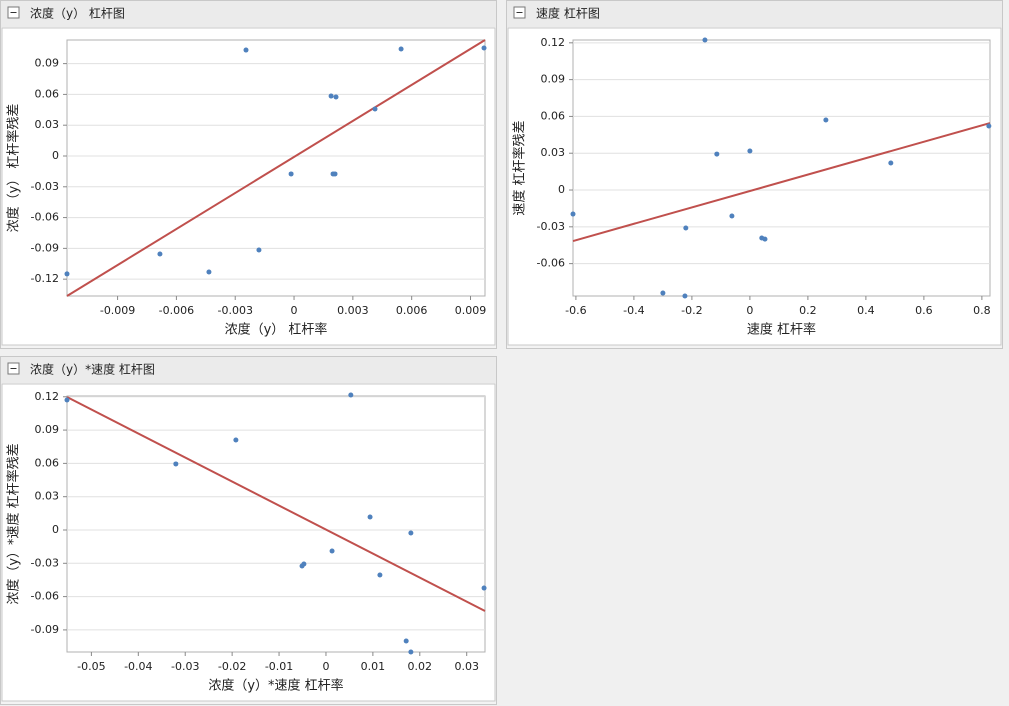 This screenshot has width=1009, height=706. I want to click on x-tick-label: -0.02, so click(232, 666).